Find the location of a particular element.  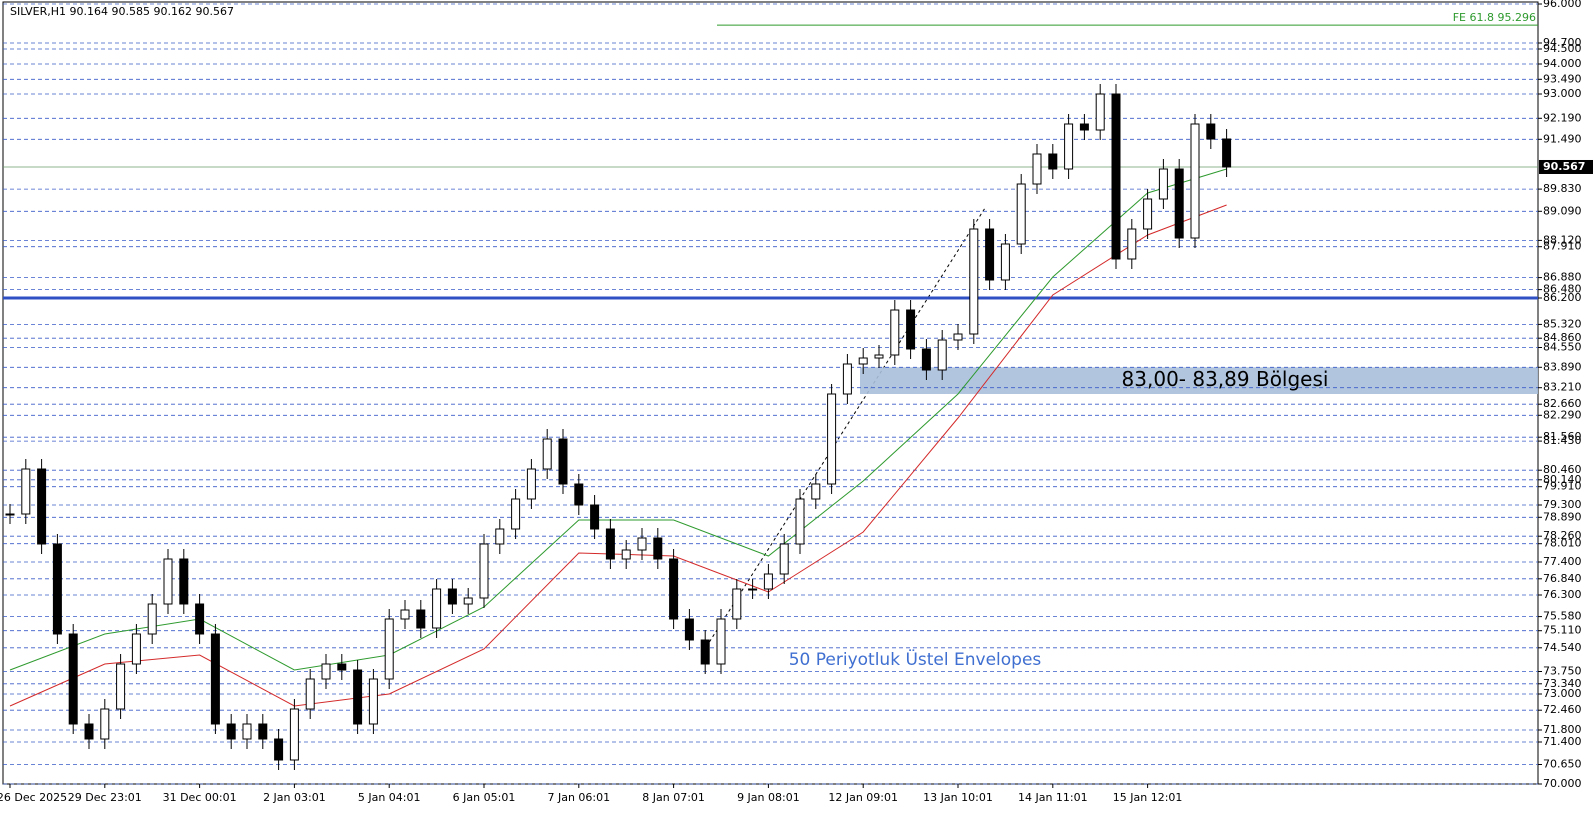

y-tick-label: 83.210 is located at coordinates (1562, 387).